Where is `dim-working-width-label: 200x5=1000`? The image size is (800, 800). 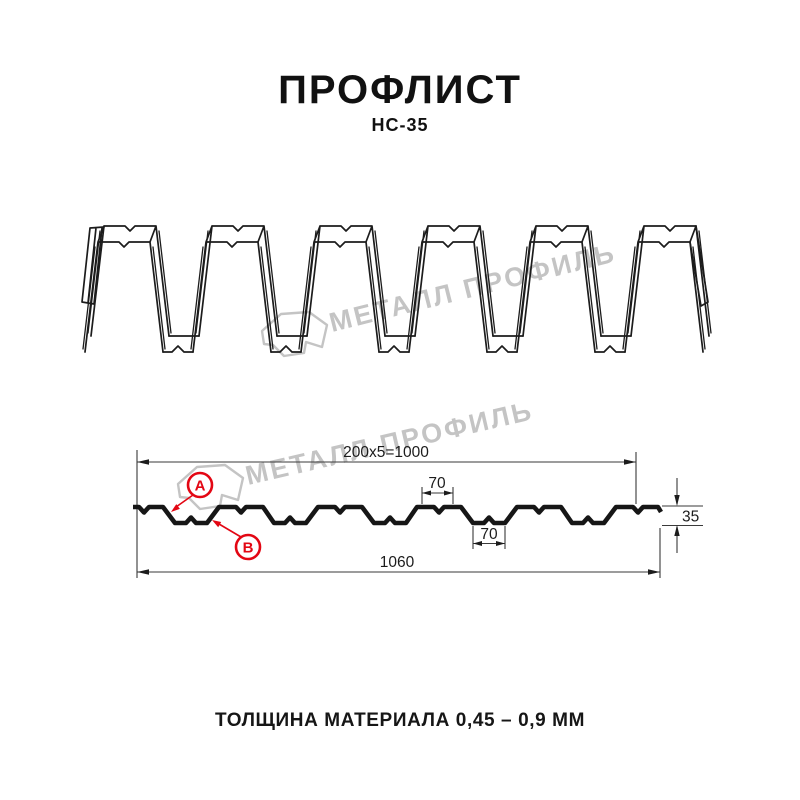
dim-working-width-label: 200x5=1000 is located at coordinates (386, 452).